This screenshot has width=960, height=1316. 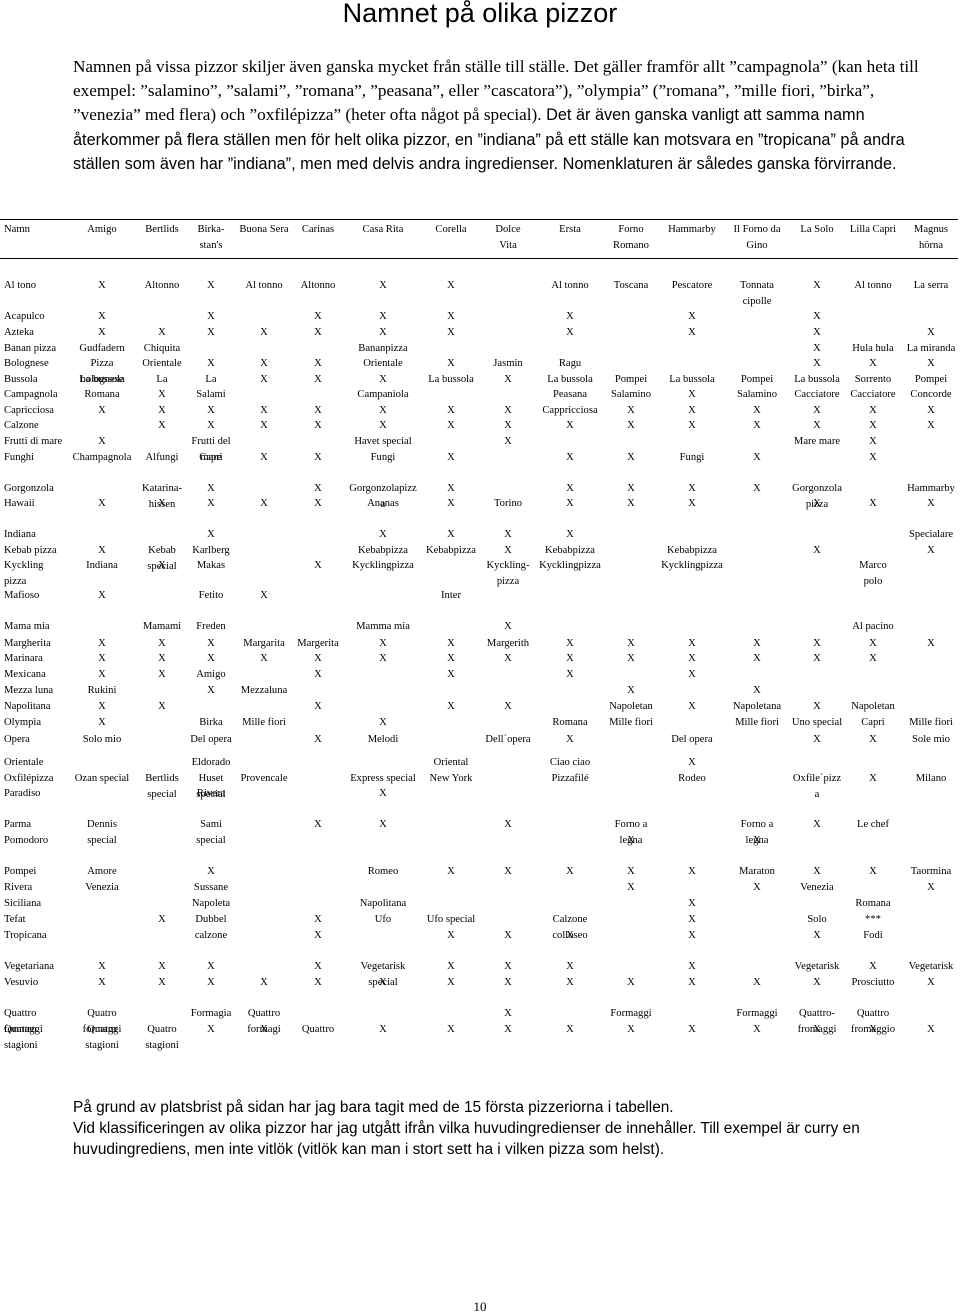 What do you see at coordinates (383, 441) in the screenshot?
I see `table-cell: Havet special` at bounding box center [383, 441].